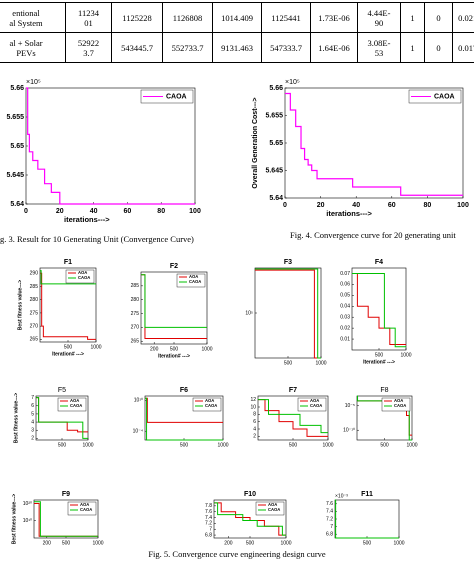 This screenshot has height=561, width=474. Describe the element at coordinates (254, 415) in the screenshot. I see `y-tick-label: 8` at that location.